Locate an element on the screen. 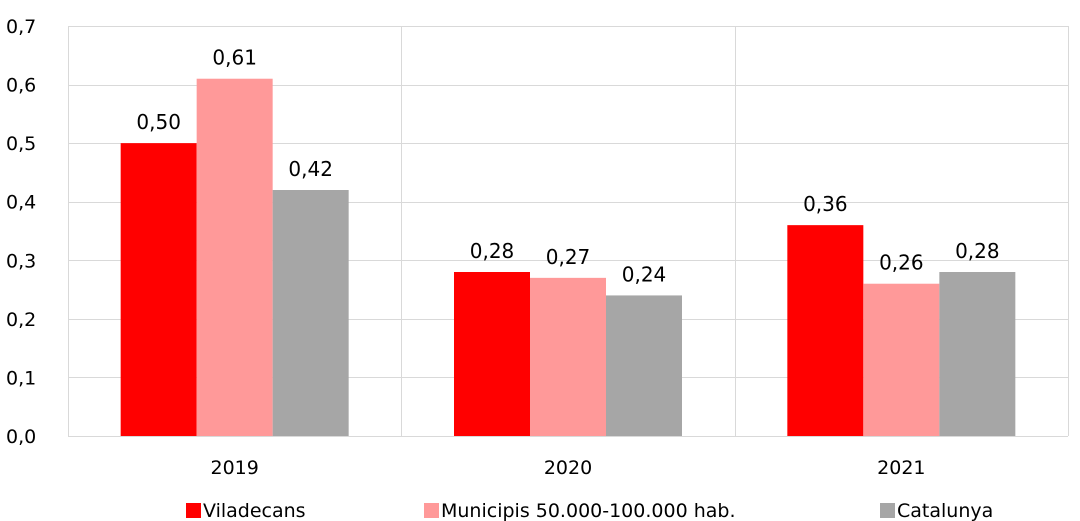 Image resolution: width=1080 pixels, height=521 pixels. data-label: 0,50 is located at coordinates (158, 122).